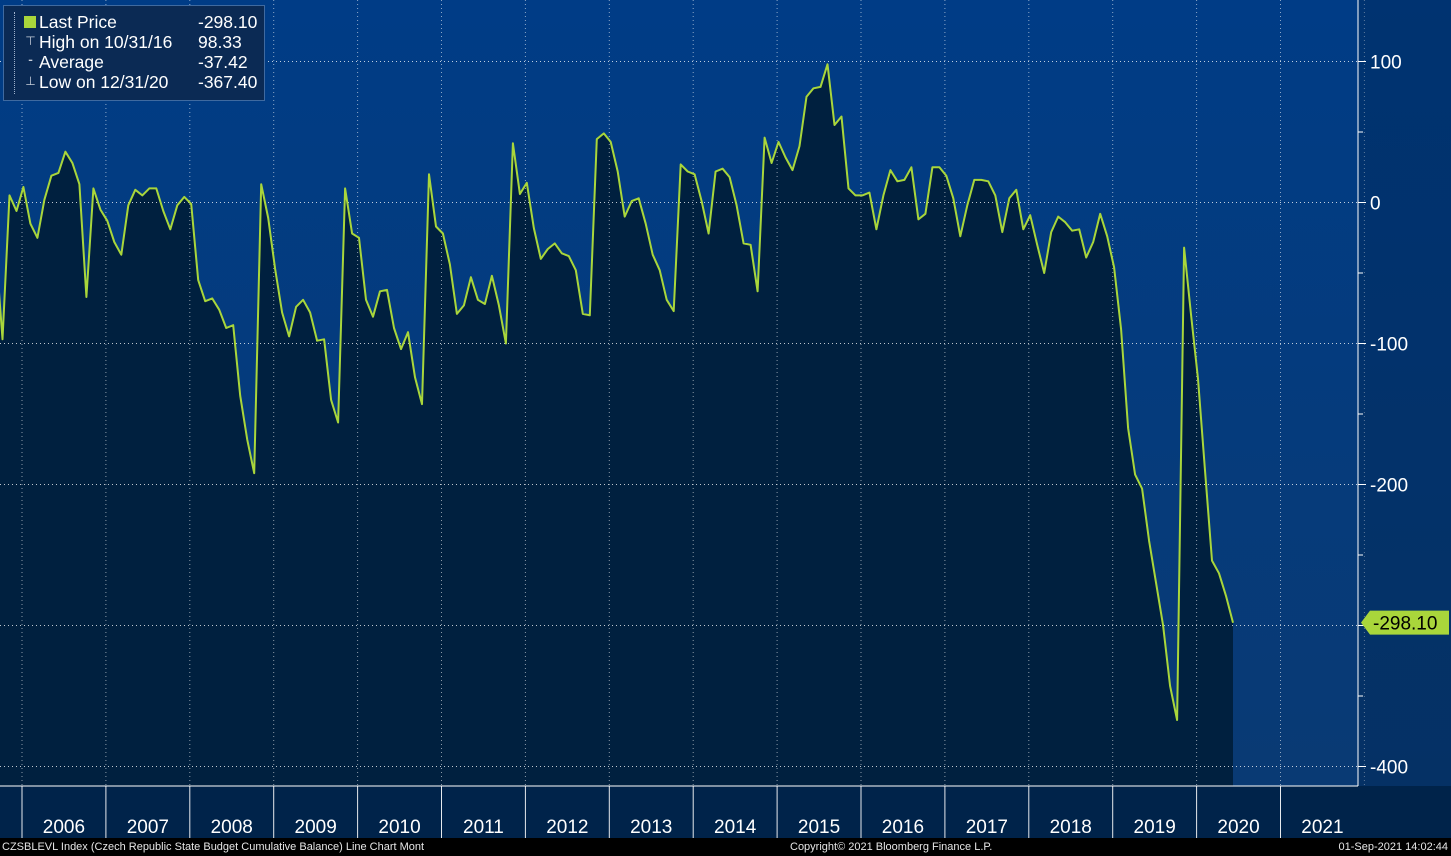  Describe the element at coordinates (1071, 827) in the screenshot. I see `x-tick-label: 2018` at that location.